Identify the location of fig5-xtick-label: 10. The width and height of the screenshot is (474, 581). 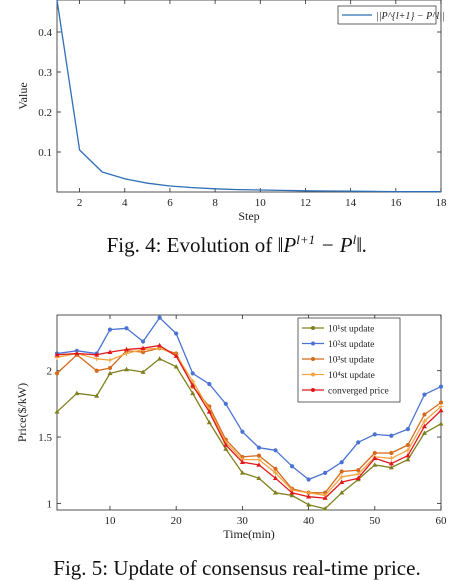
(110, 521).